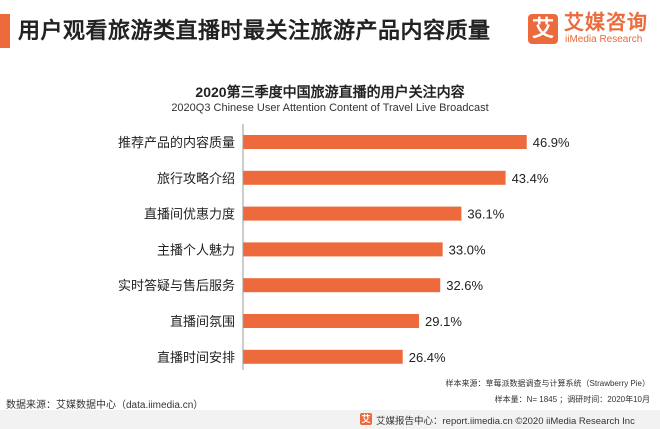 The image size is (660, 429). Describe the element at coordinates (606, 23) in the screenshot. I see `logo-chinese-text: 艾媒咨询` at that location.